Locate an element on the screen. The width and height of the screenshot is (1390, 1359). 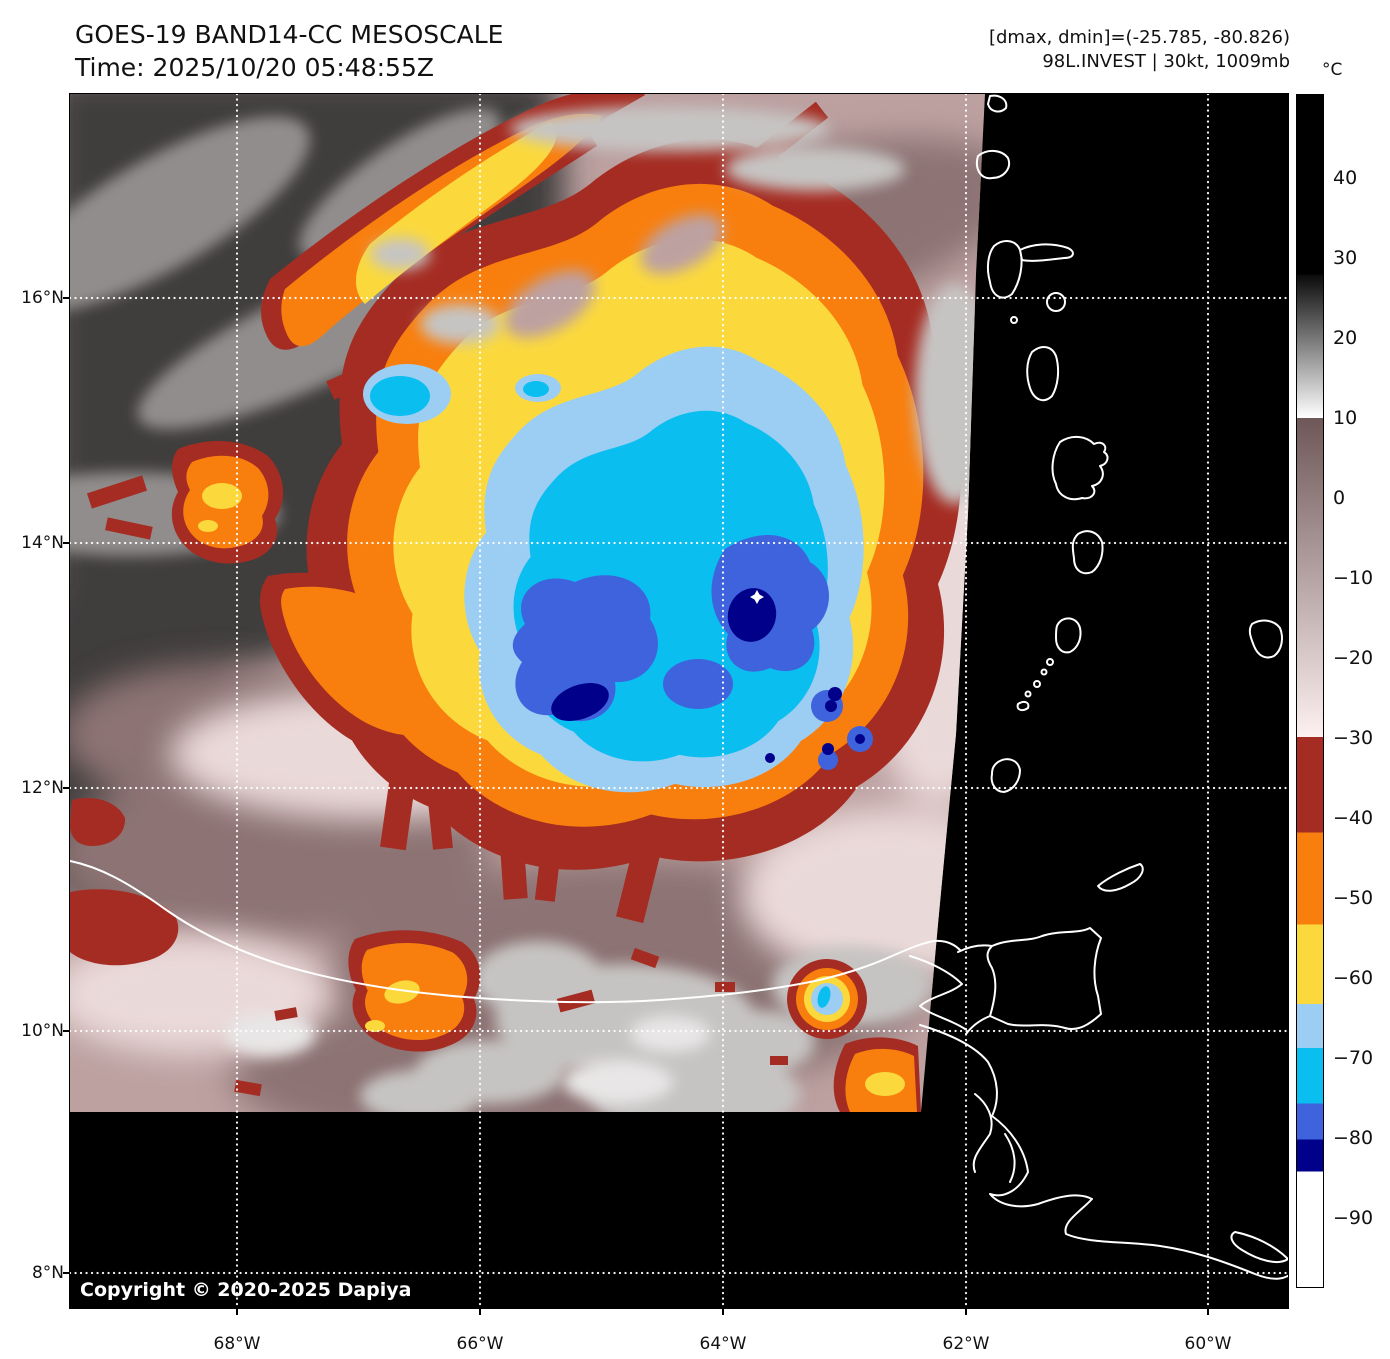
lon-label-60w: 60°W is located at coordinates (1208, 1344).